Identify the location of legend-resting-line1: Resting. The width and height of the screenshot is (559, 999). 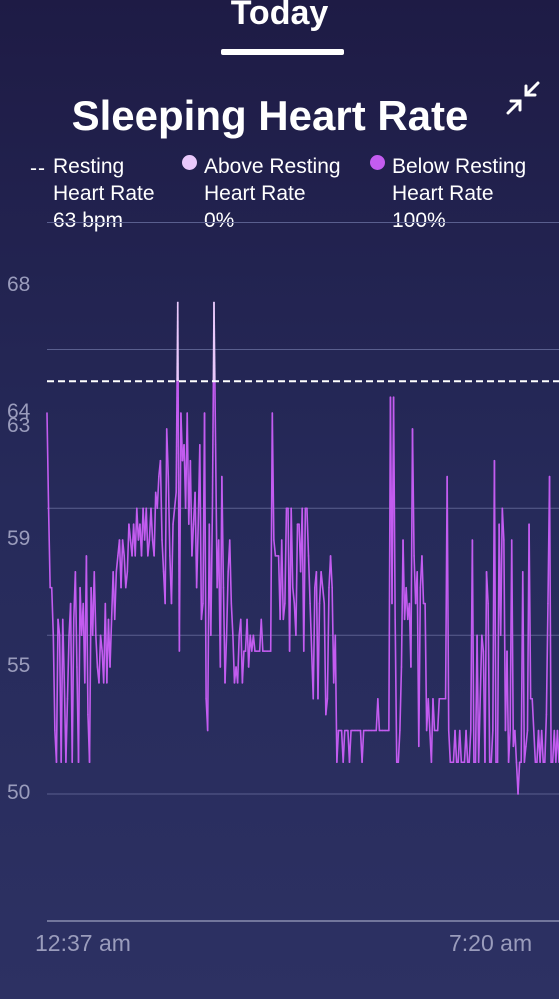
(89, 166).